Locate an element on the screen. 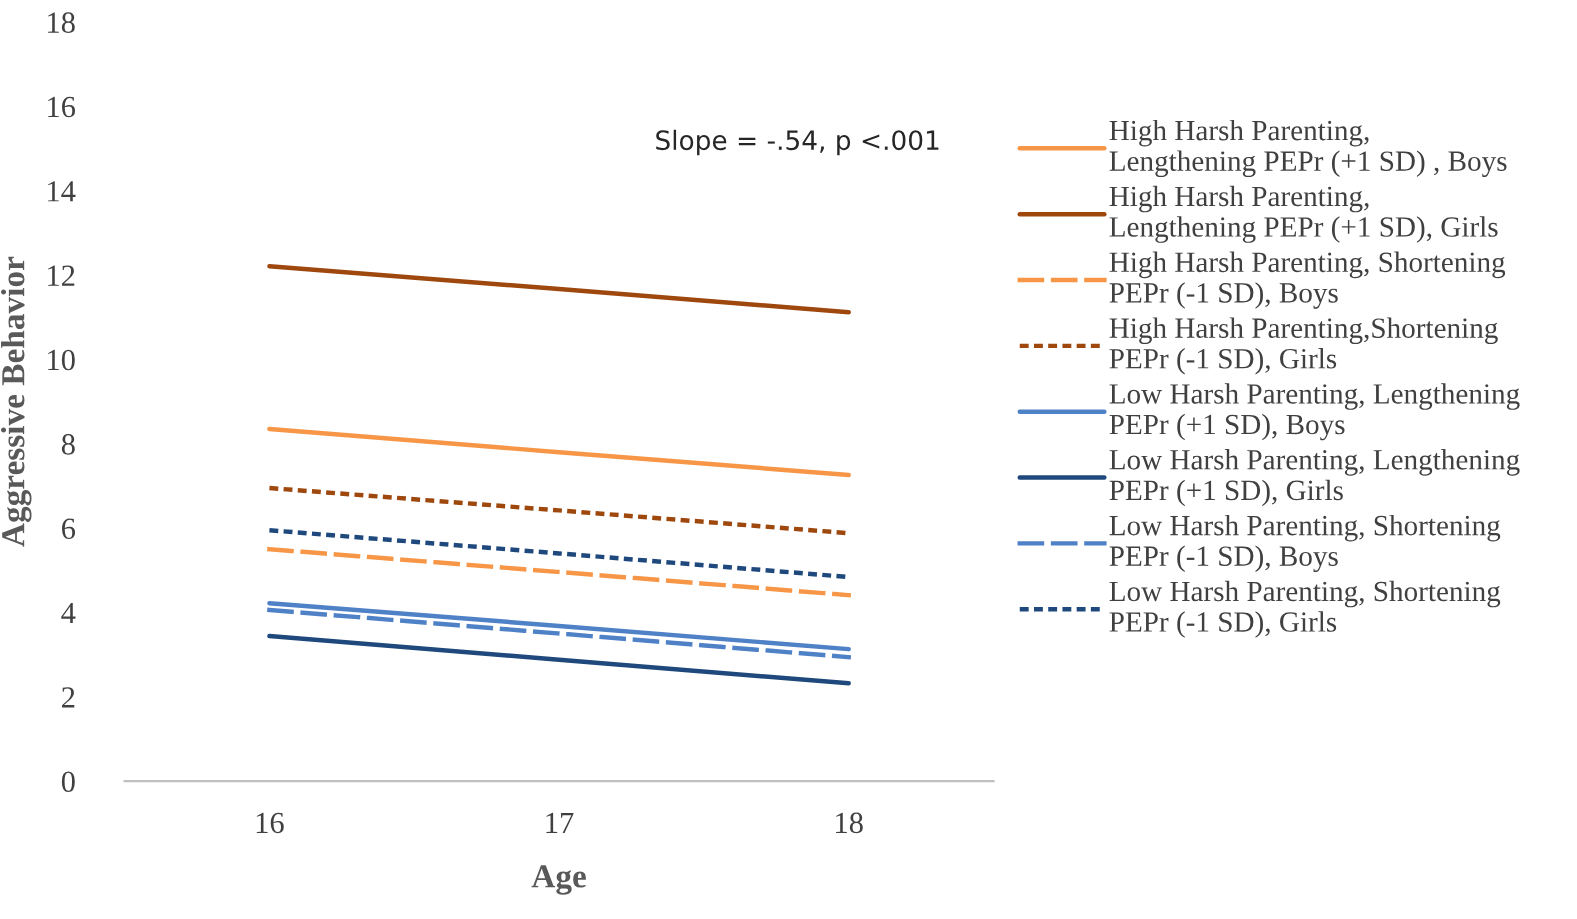 This screenshot has height=919, width=1577. legend-label: Low Harsh Parenting, Shortening PEPr (-1 SD), Boys is located at coordinates (1305, 543).